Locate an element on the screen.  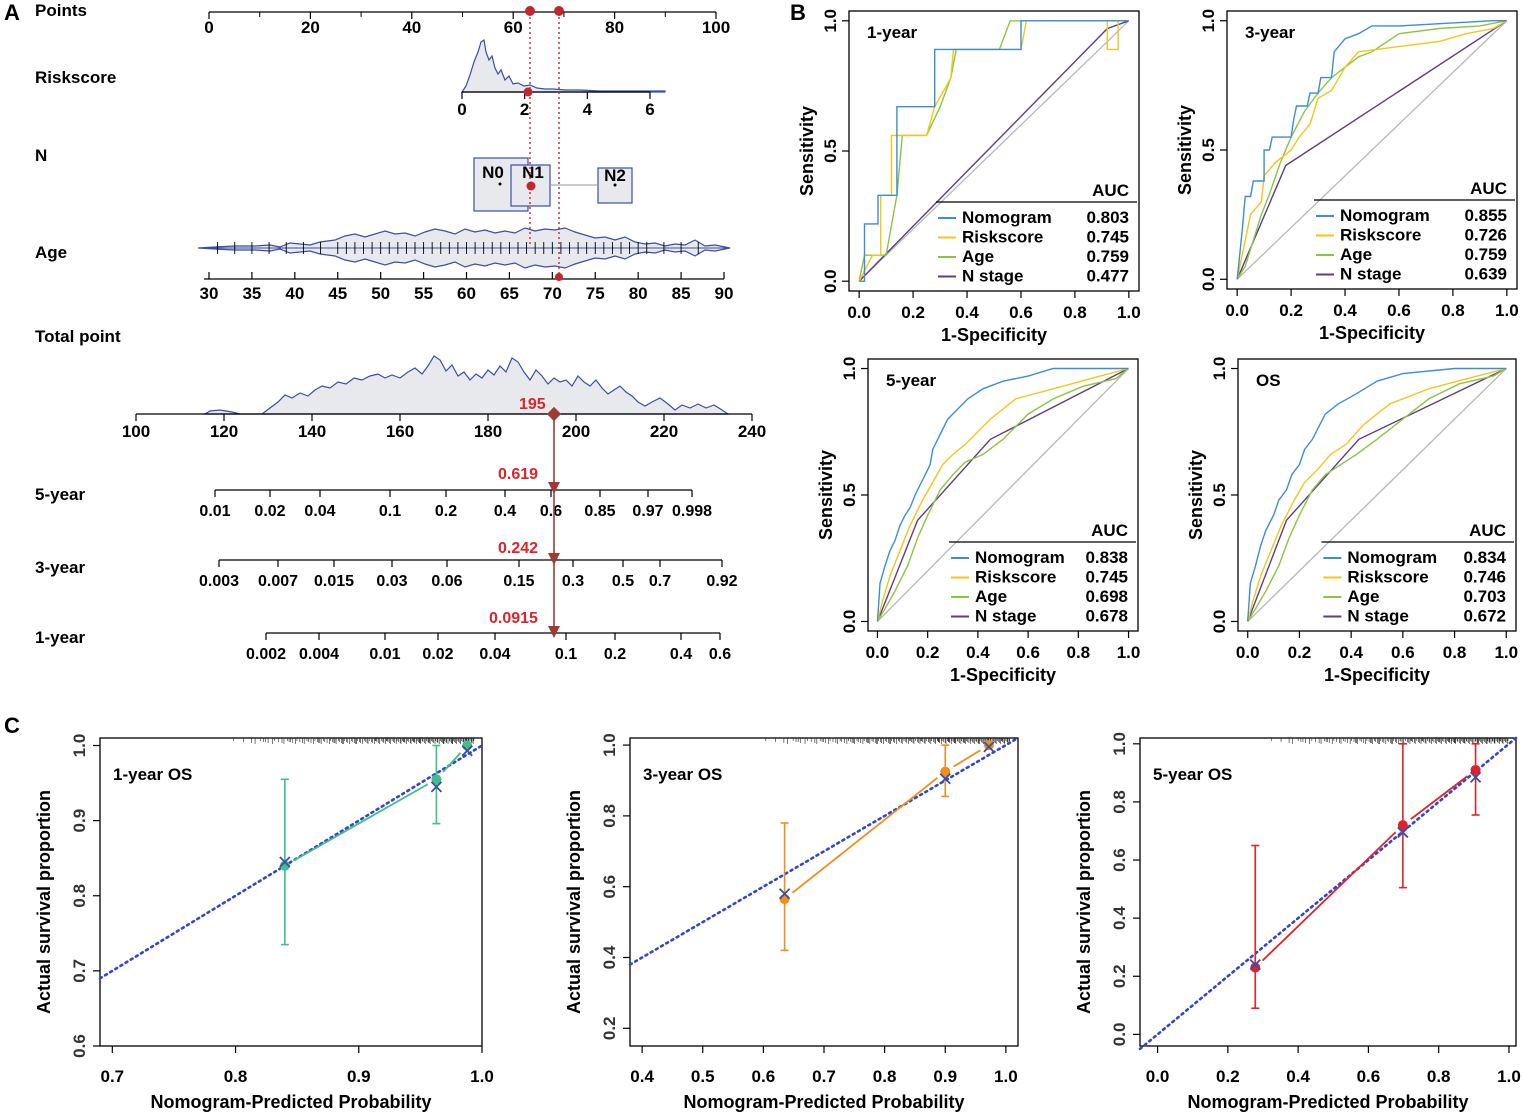
riskscore-tick-label: 4 is located at coordinates (588, 109).